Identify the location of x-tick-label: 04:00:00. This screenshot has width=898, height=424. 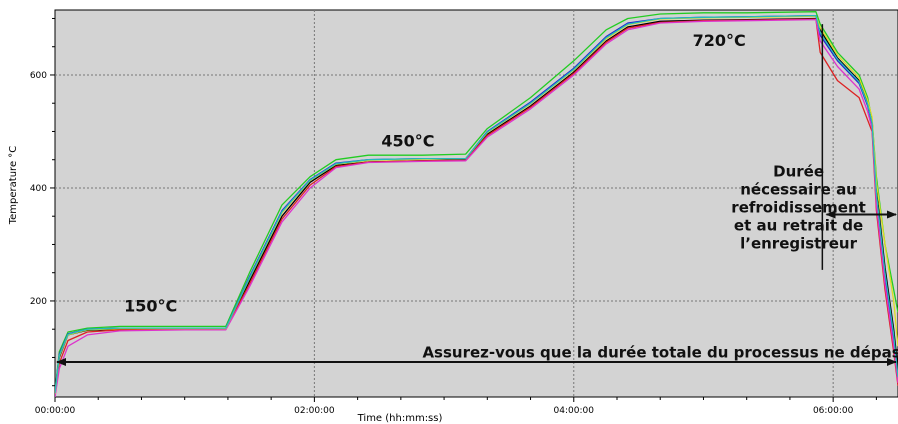
(574, 411).